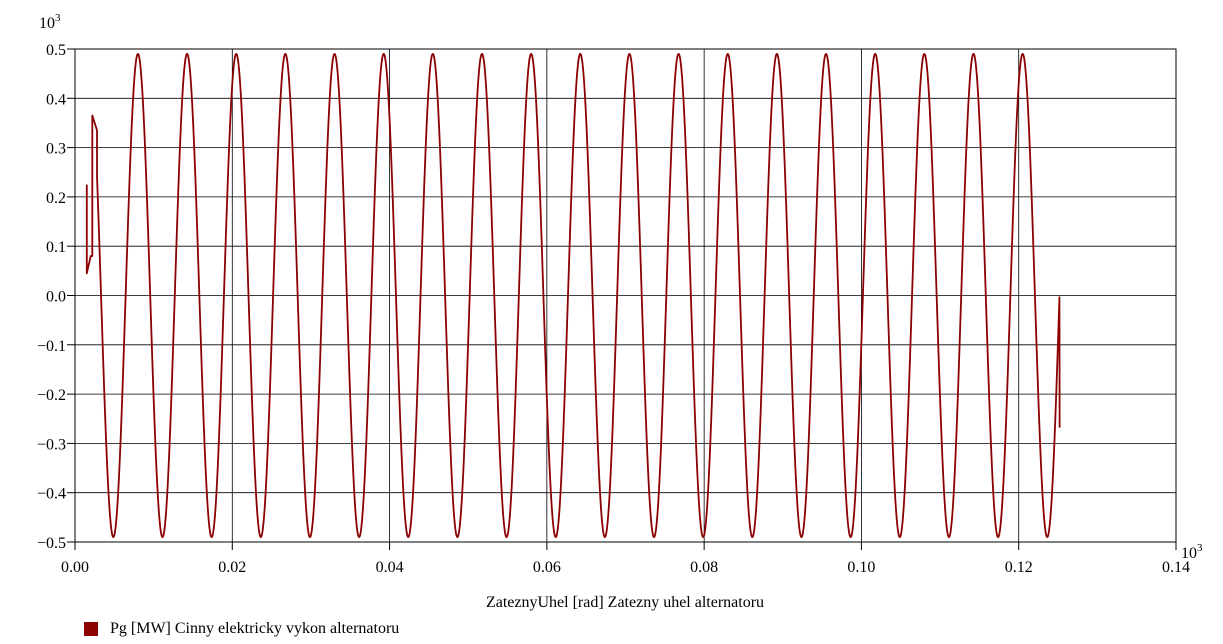  I want to click on y-tick-label: −0.3, so click(51, 444).